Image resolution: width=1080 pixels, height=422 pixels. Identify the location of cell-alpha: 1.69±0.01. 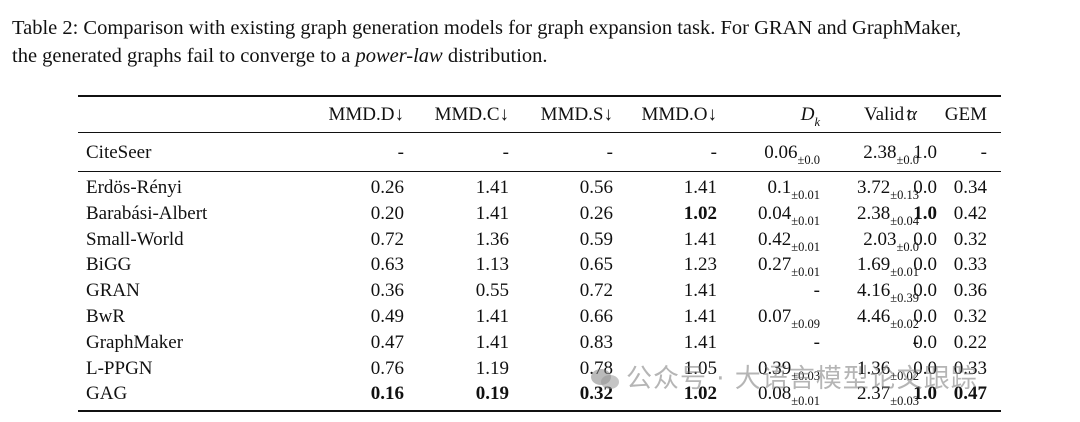
(888, 265).